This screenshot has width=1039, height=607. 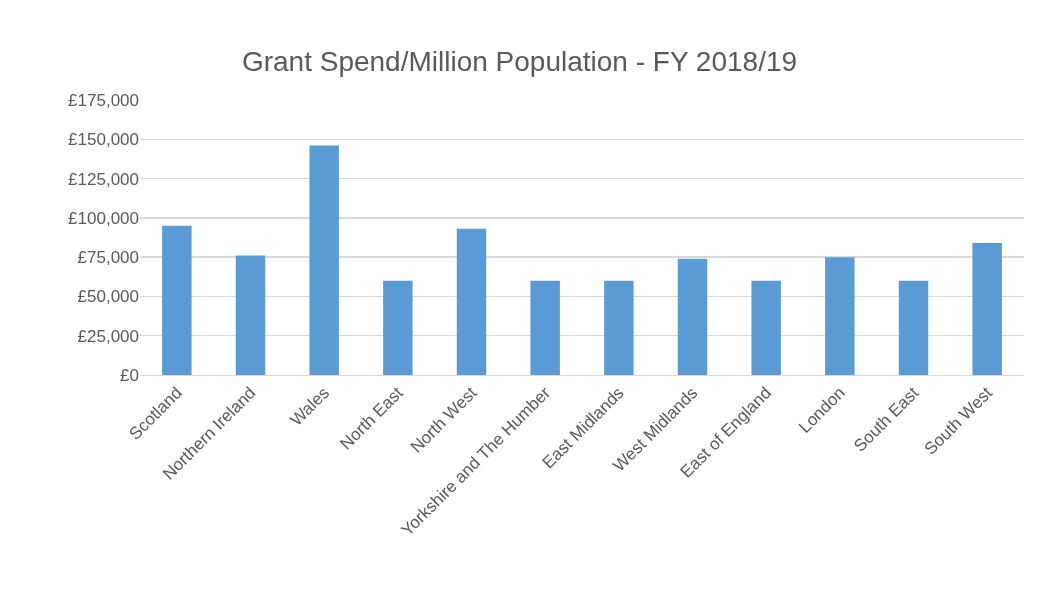 I want to click on y-tick-label: £175,000, so click(x=103, y=100).